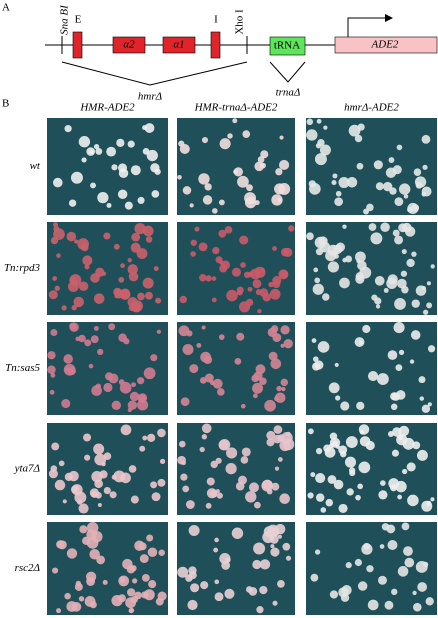 The height and width of the screenshot is (618, 438). I want to click on deletion-bracket, so click(287, 72).